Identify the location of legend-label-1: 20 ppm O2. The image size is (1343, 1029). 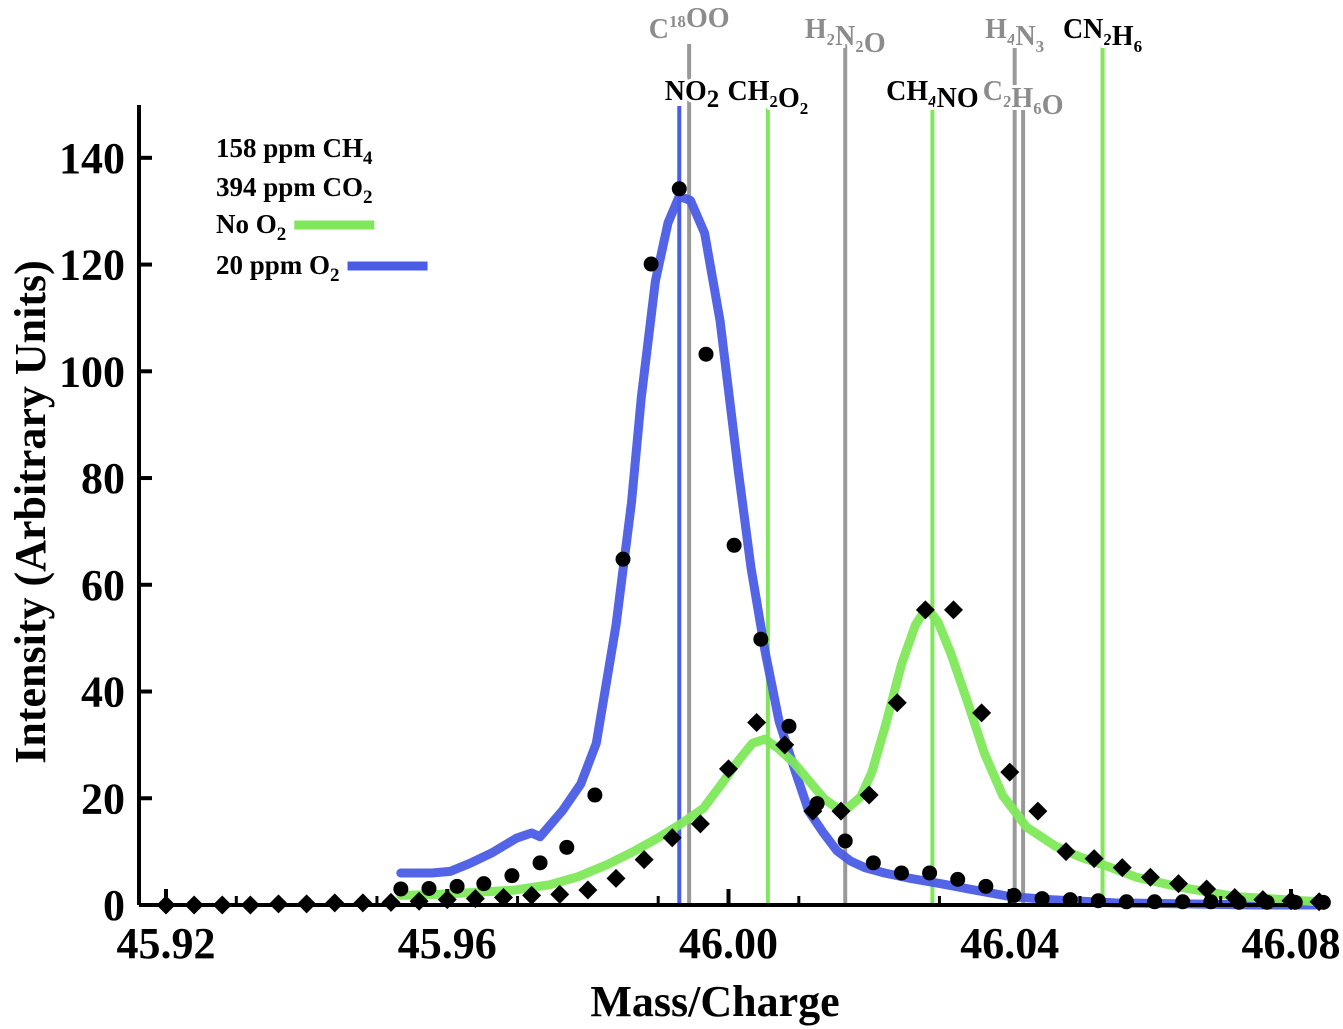
(278, 268).